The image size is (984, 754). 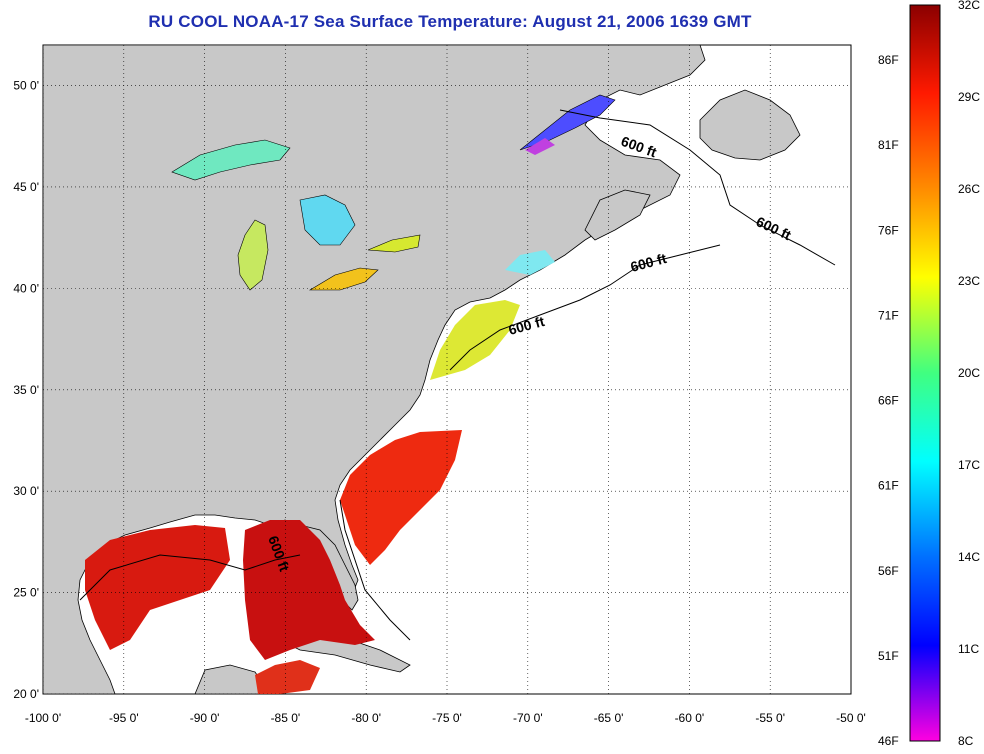 I want to click on gulf-of-mexico-sst-east, so click(x=309, y=590).